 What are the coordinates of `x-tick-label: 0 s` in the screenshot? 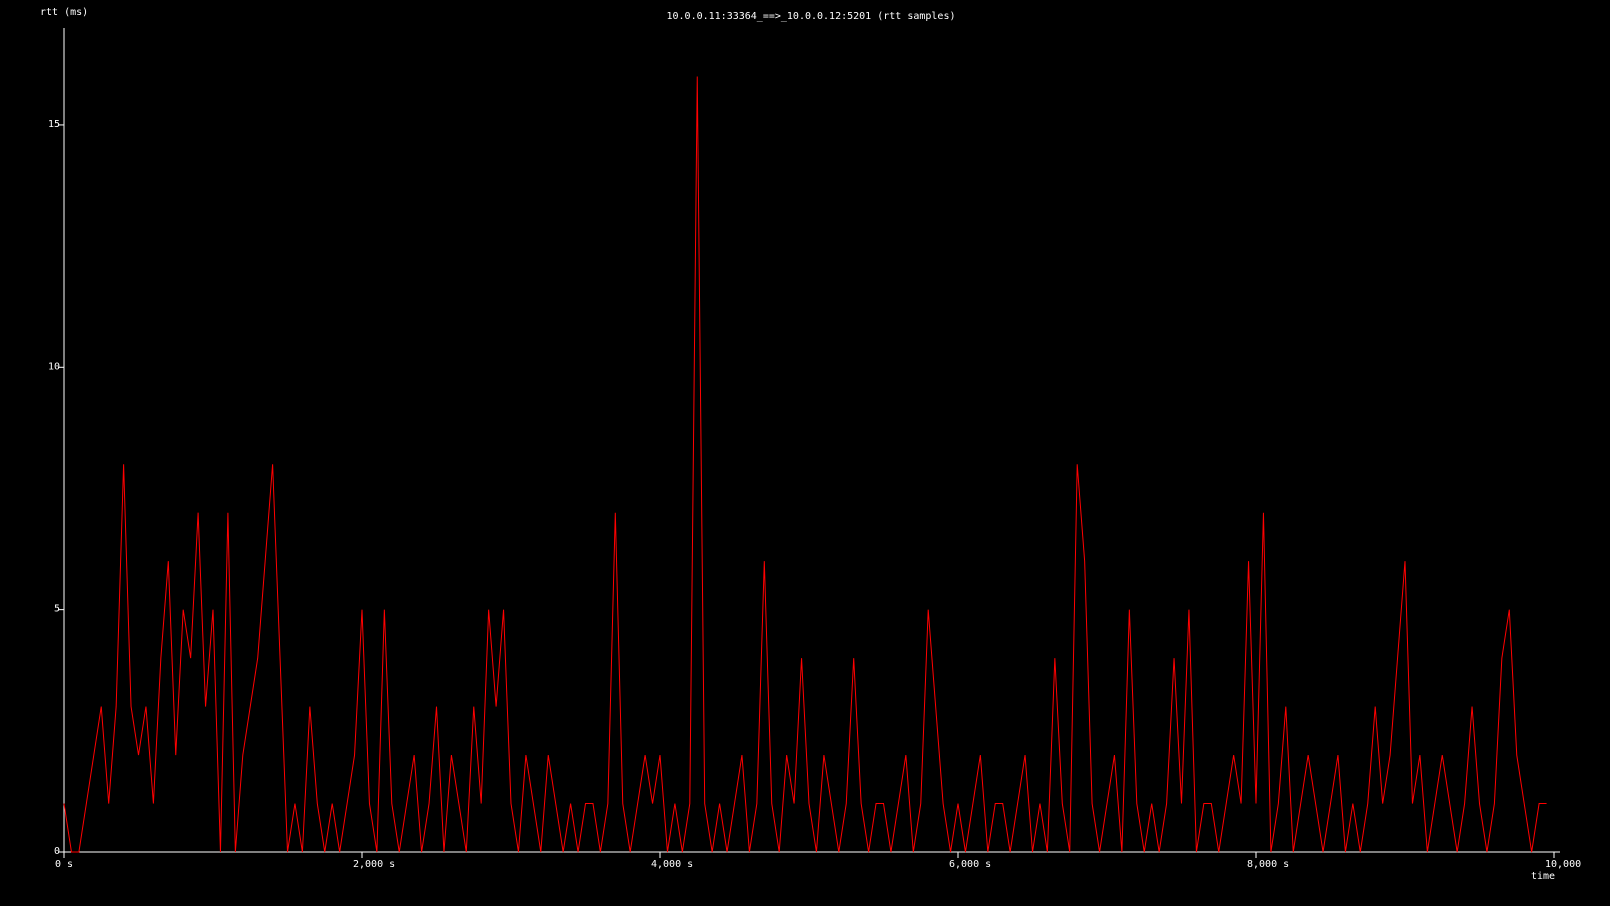 It's located at (64, 864).